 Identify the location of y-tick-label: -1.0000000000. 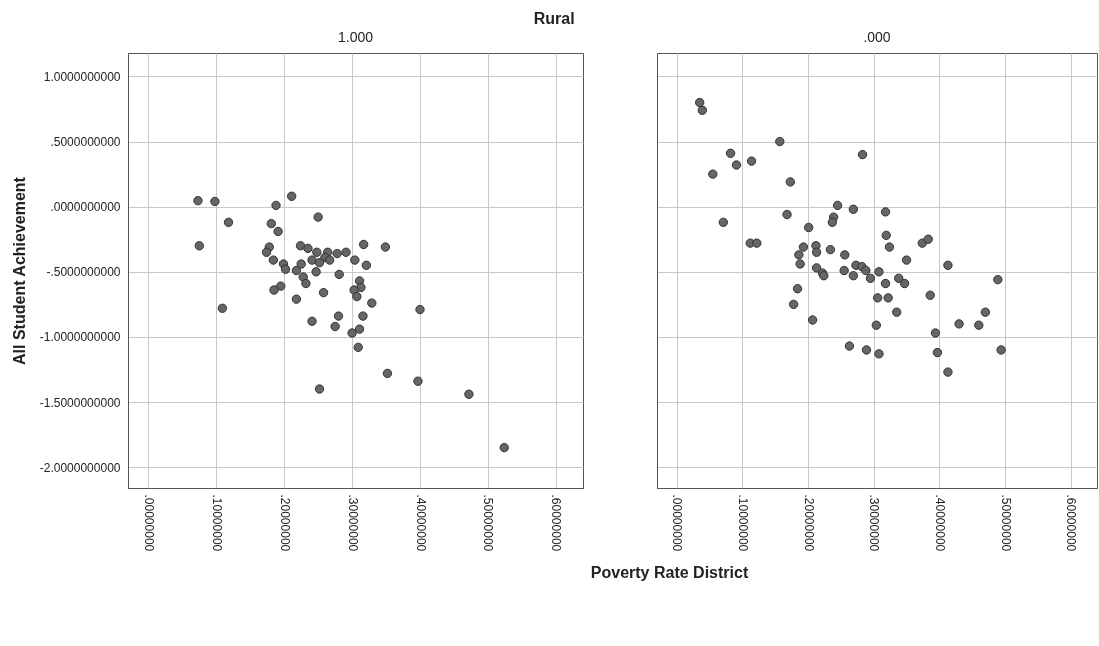
(80, 337).